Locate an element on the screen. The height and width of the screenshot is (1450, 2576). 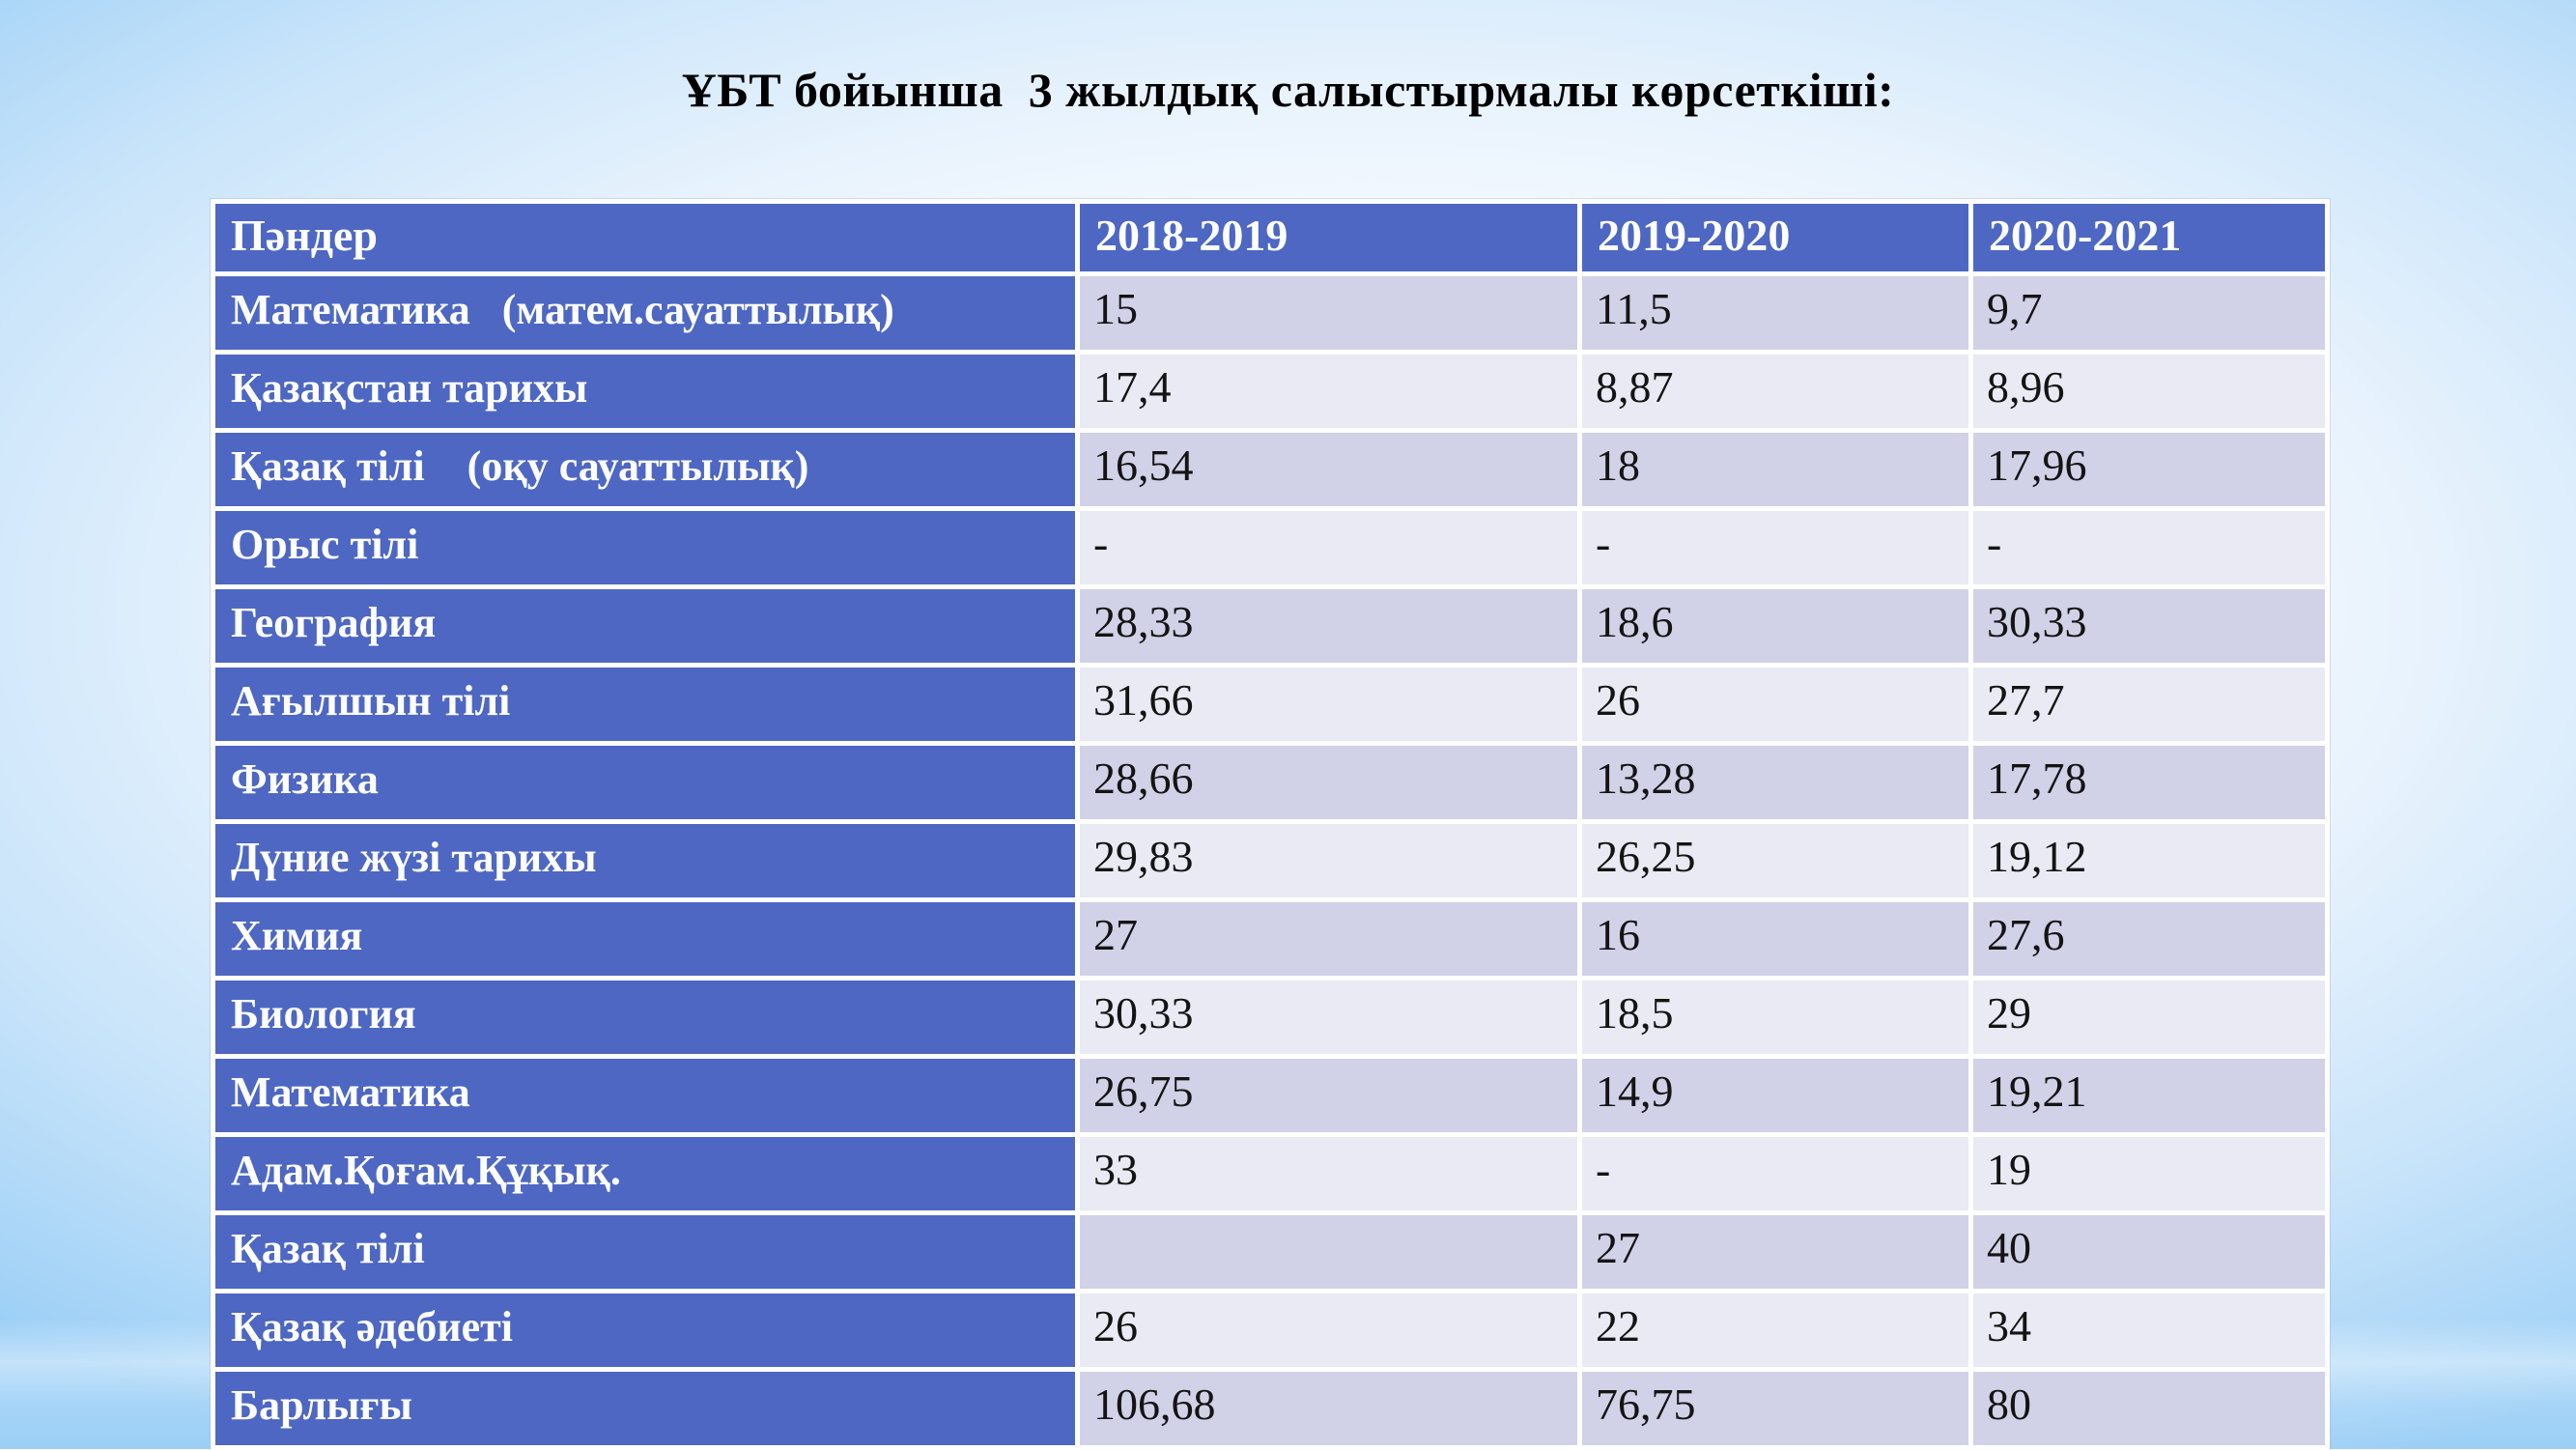
value-cell-2020-2021: 19,12 is located at coordinates (2149, 861).